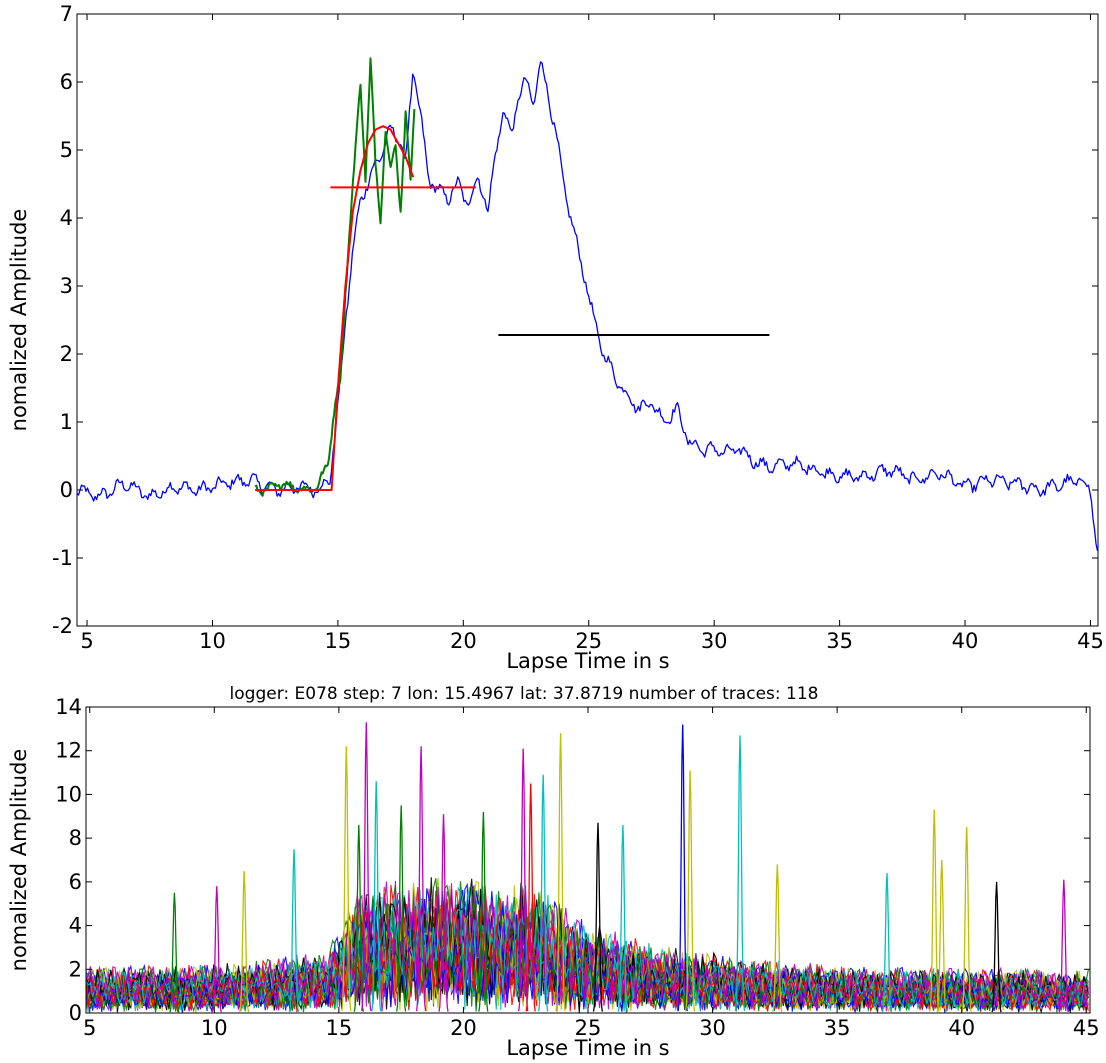 The image size is (1106, 1063). What do you see at coordinates (66, 14) in the screenshot?
I see `y-tick-label: 7` at bounding box center [66, 14].